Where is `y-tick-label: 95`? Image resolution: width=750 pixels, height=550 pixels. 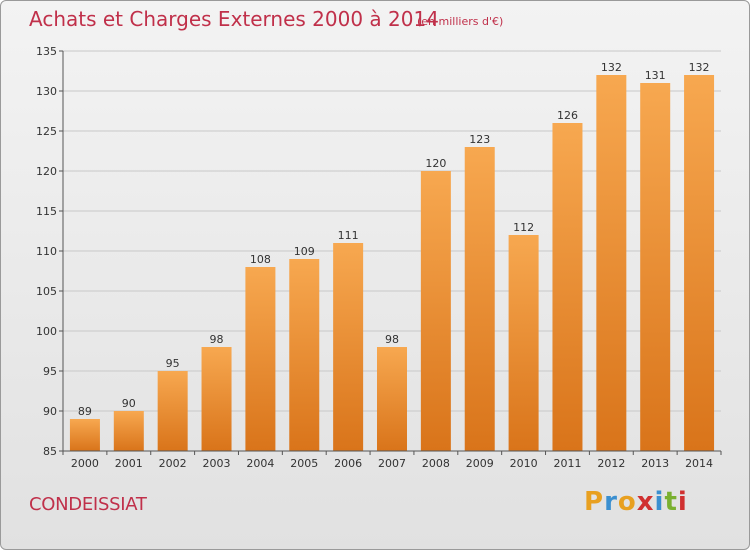 y-tick-label: 95 is located at coordinates (50, 371).